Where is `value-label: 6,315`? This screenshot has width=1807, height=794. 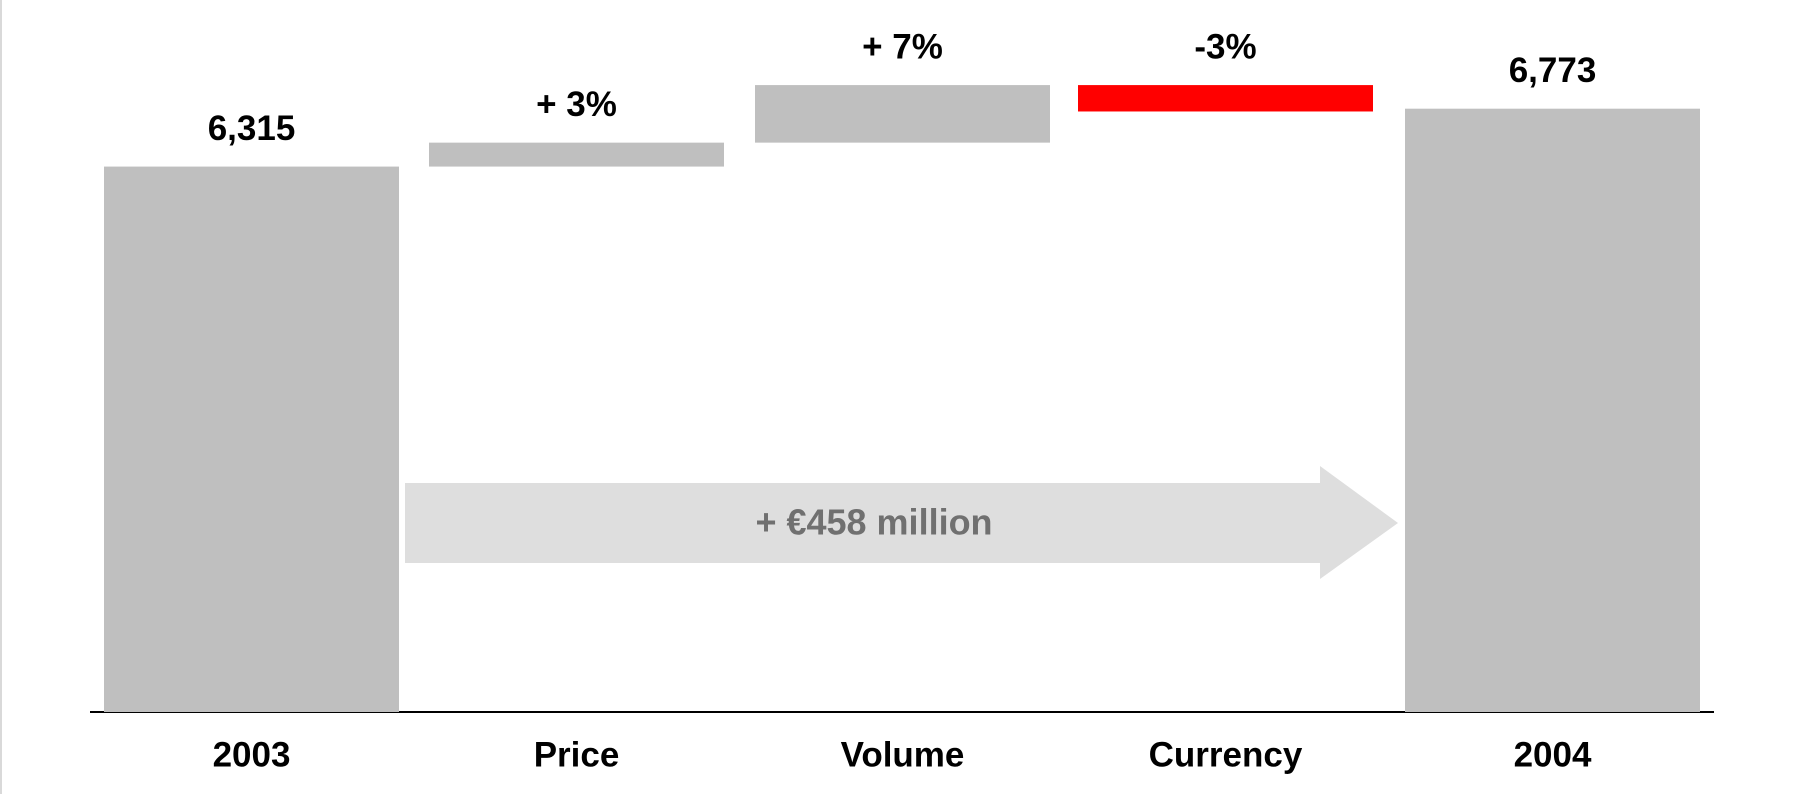 value-label: 6,315 is located at coordinates (252, 128).